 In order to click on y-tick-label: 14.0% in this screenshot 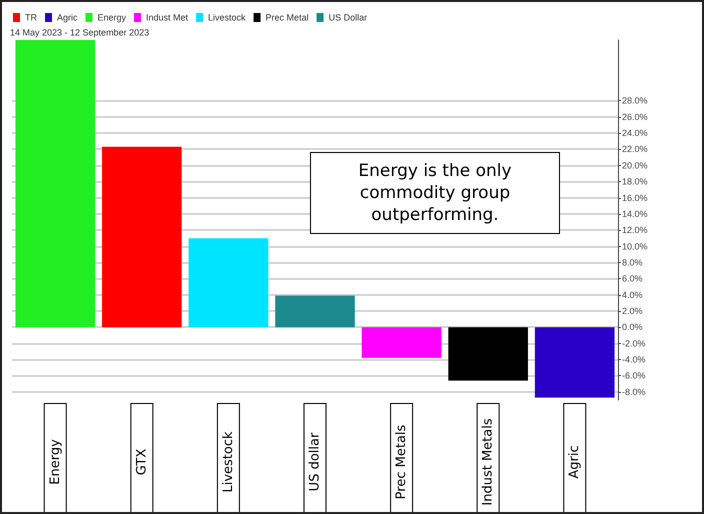, I will do `click(635, 213)`.